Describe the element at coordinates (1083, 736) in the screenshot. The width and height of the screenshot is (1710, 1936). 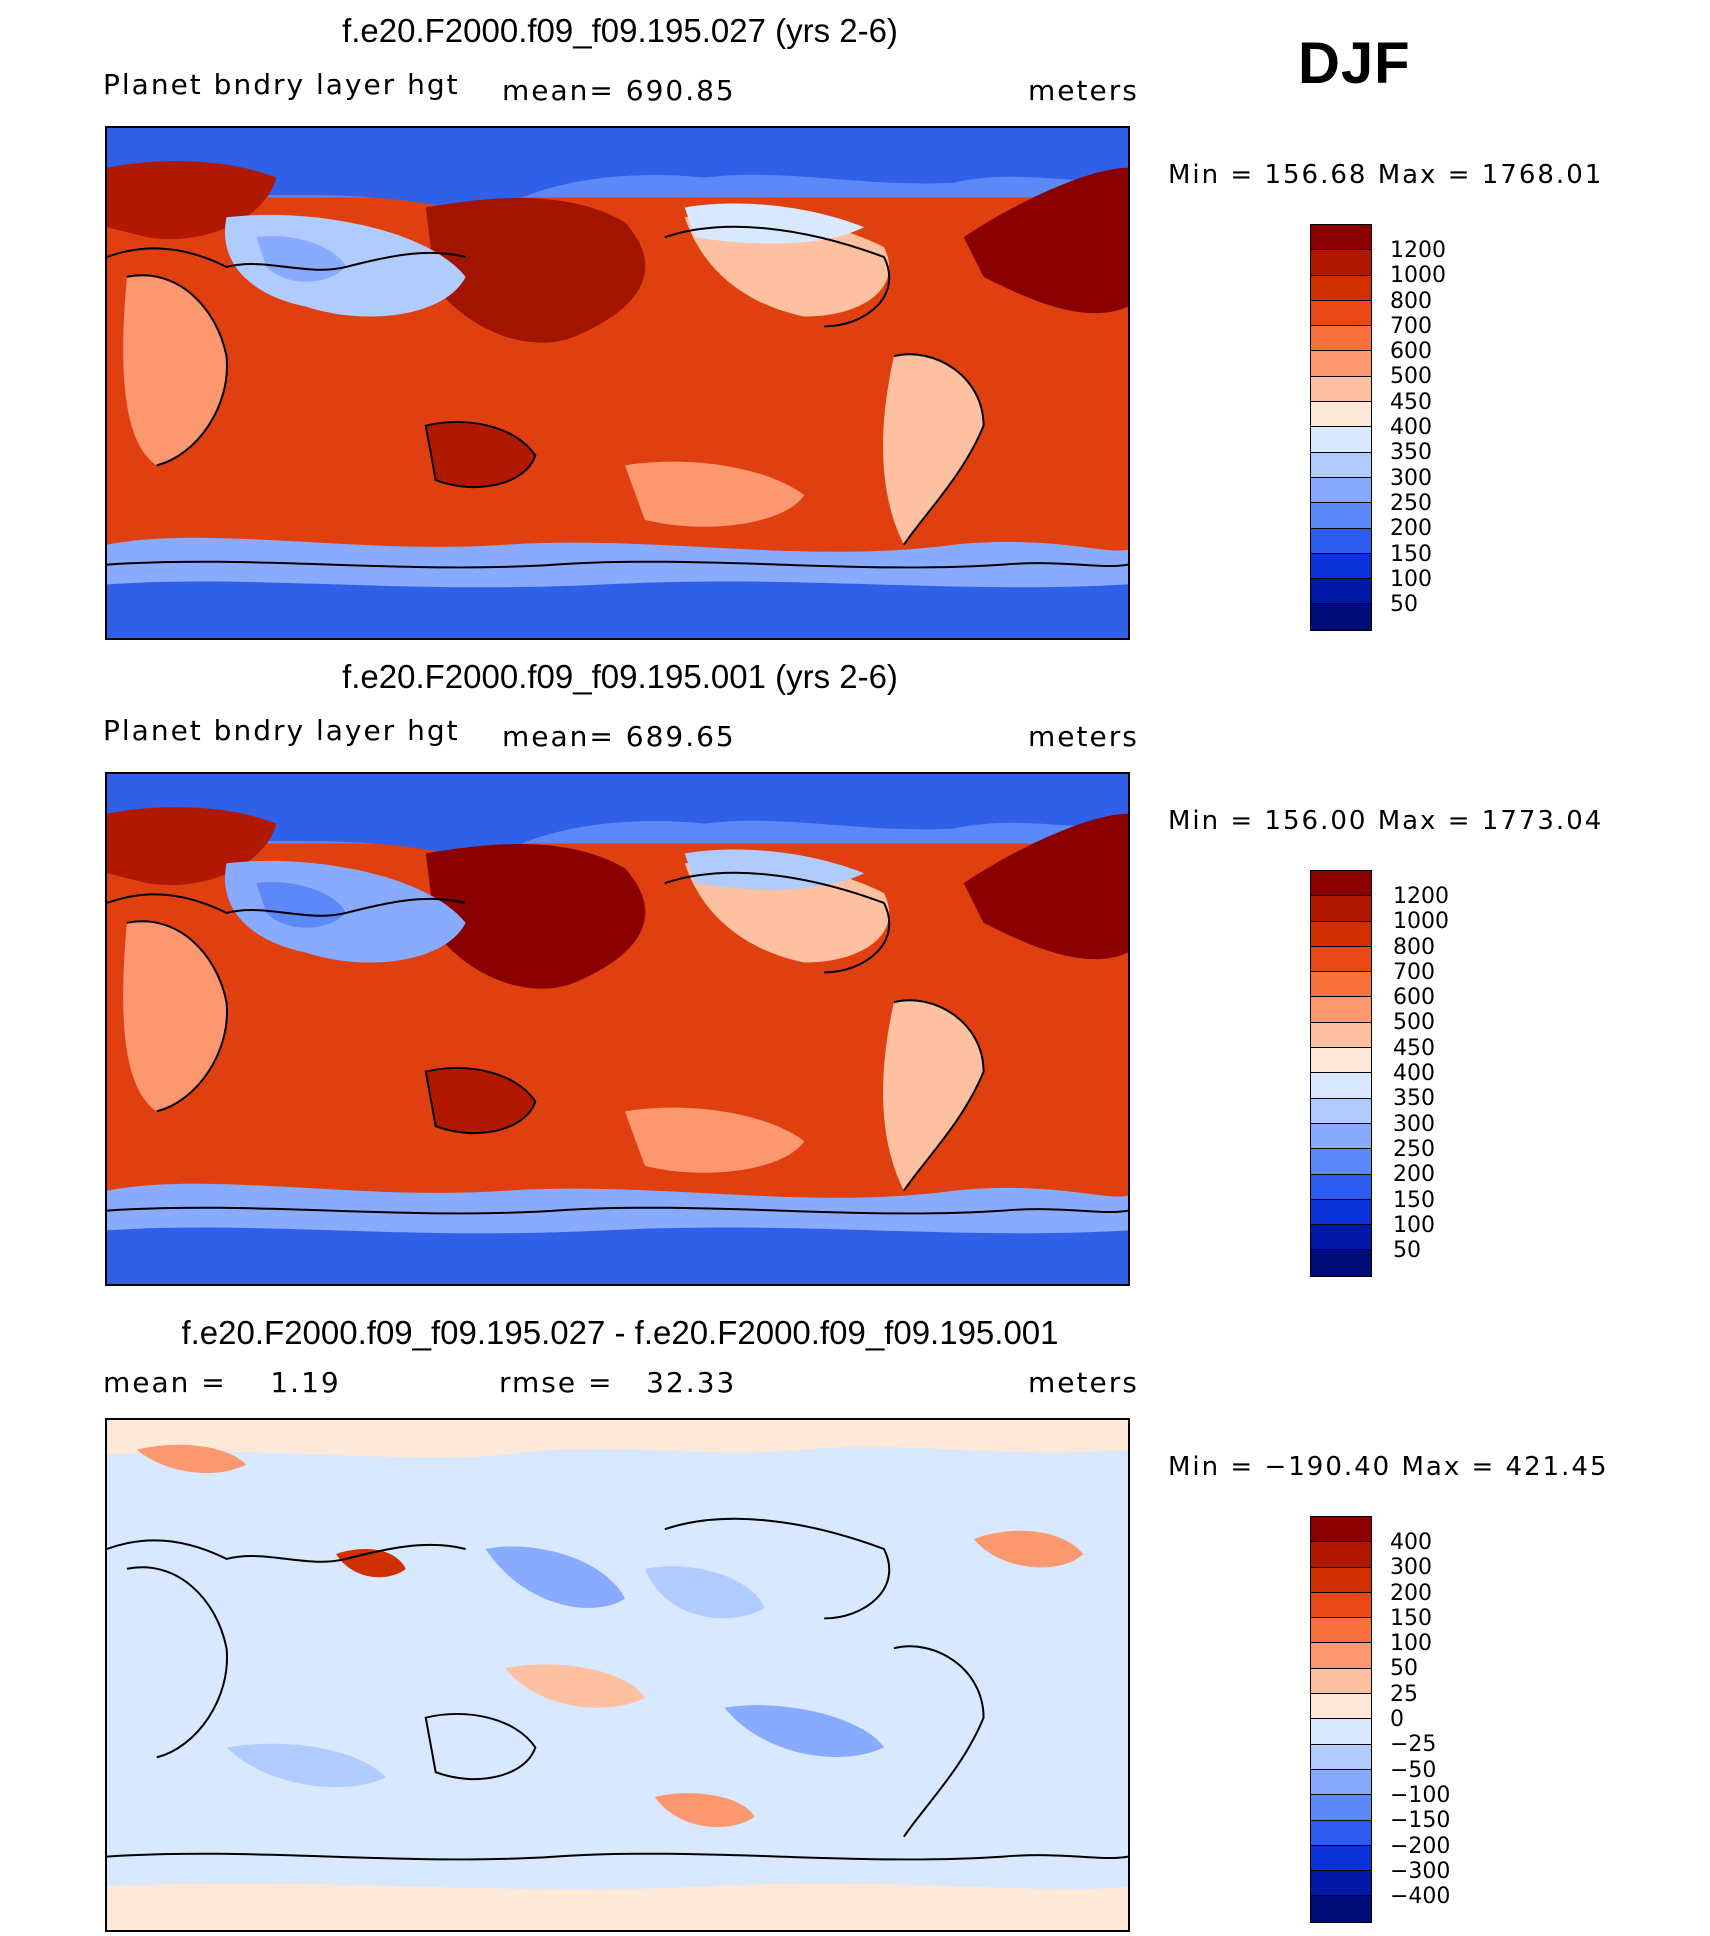
I see `panel-2-units-label: meters` at that location.